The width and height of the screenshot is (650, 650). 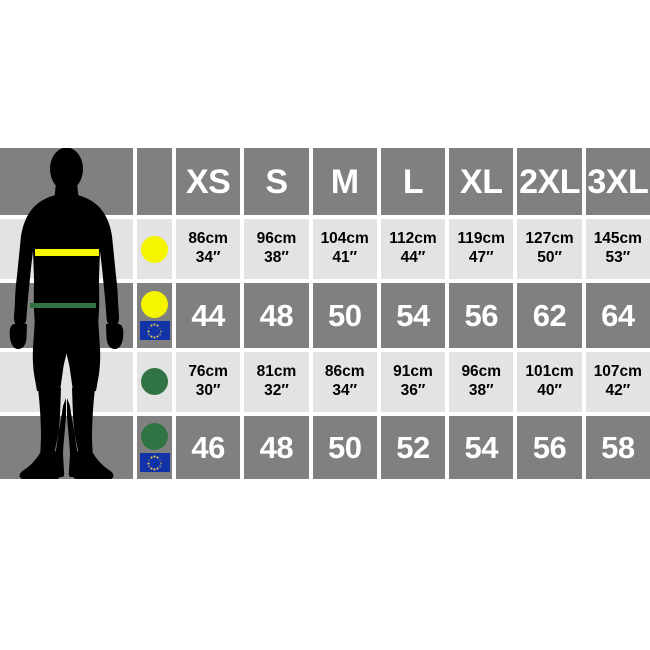 What do you see at coordinates (549, 258) in the screenshot?
I see `measurement-inch: 50″` at bounding box center [549, 258].